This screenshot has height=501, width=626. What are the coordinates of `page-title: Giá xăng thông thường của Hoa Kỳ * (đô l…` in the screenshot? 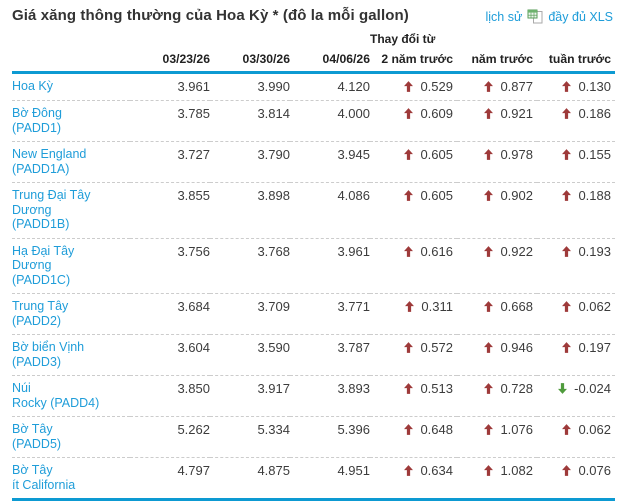 It's located at (210, 15).